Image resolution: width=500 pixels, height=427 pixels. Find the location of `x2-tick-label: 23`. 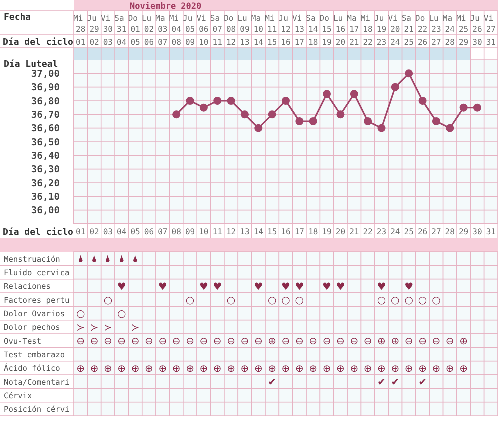

x2-tick-label: 23 is located at coordinates (381, 42).